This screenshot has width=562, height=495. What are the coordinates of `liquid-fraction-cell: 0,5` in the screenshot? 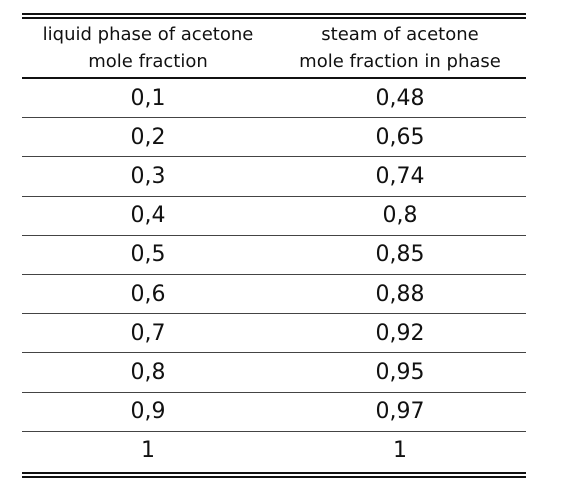 It's located at (148, 255).